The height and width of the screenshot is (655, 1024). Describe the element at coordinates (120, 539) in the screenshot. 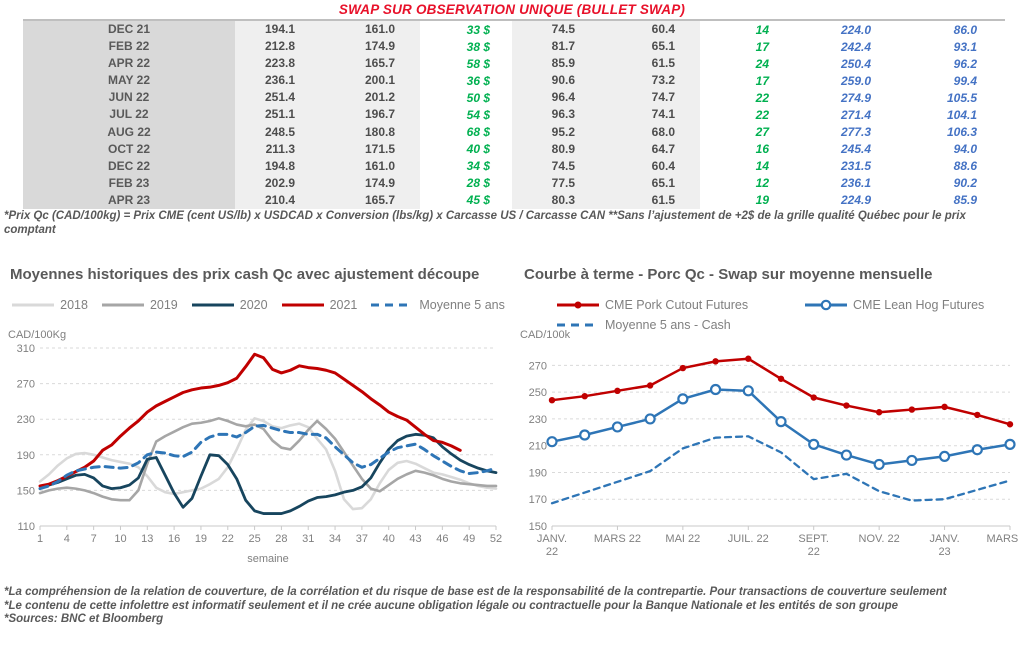

I see `svg-text: 10` at that location.